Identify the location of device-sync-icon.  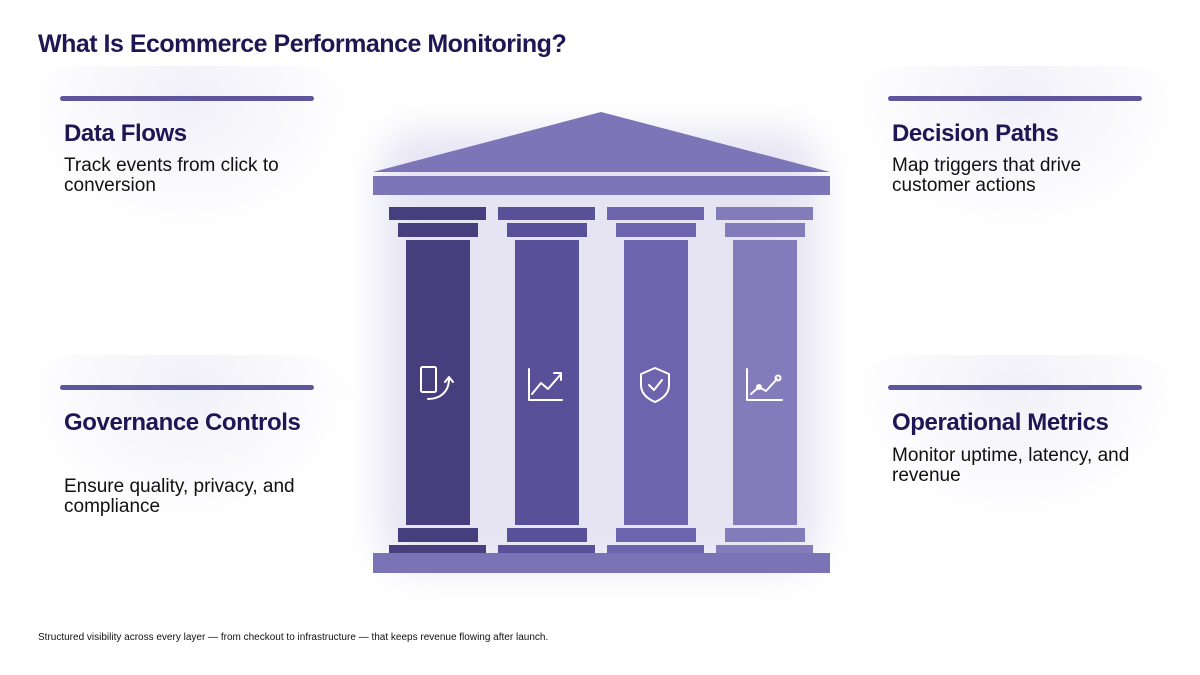
(437, 383).